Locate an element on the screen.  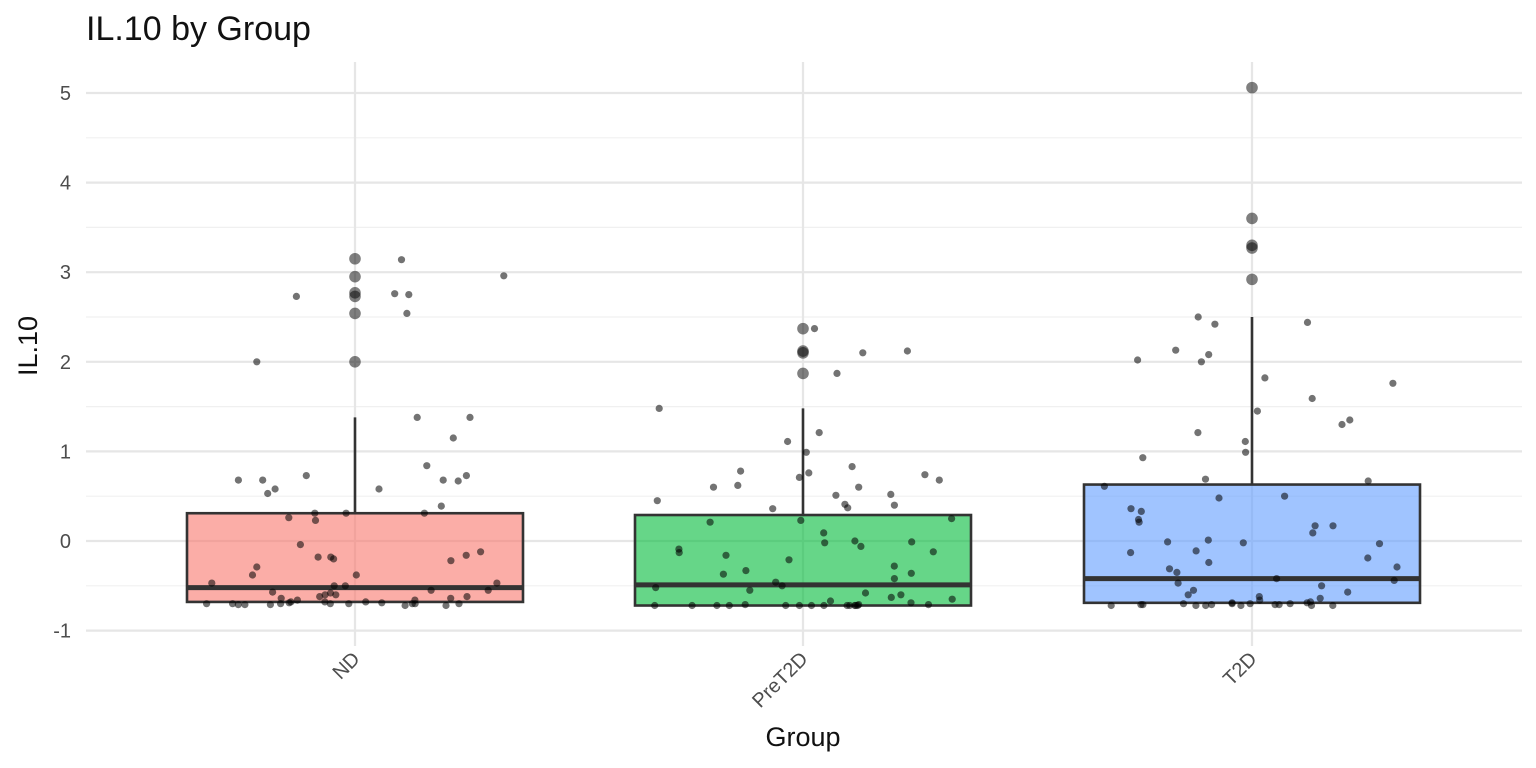
y-tick-label: 5 is located at coordinates (65, 94).